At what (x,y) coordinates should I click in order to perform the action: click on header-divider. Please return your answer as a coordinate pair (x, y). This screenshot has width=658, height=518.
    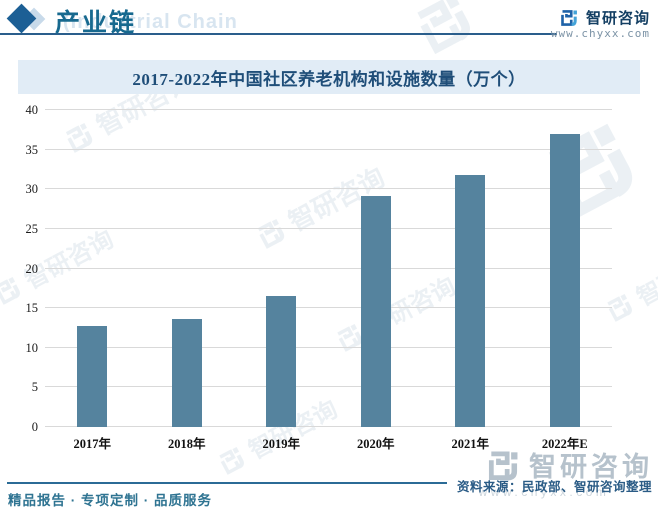
    Looking at the image, I should click on (278, 34).